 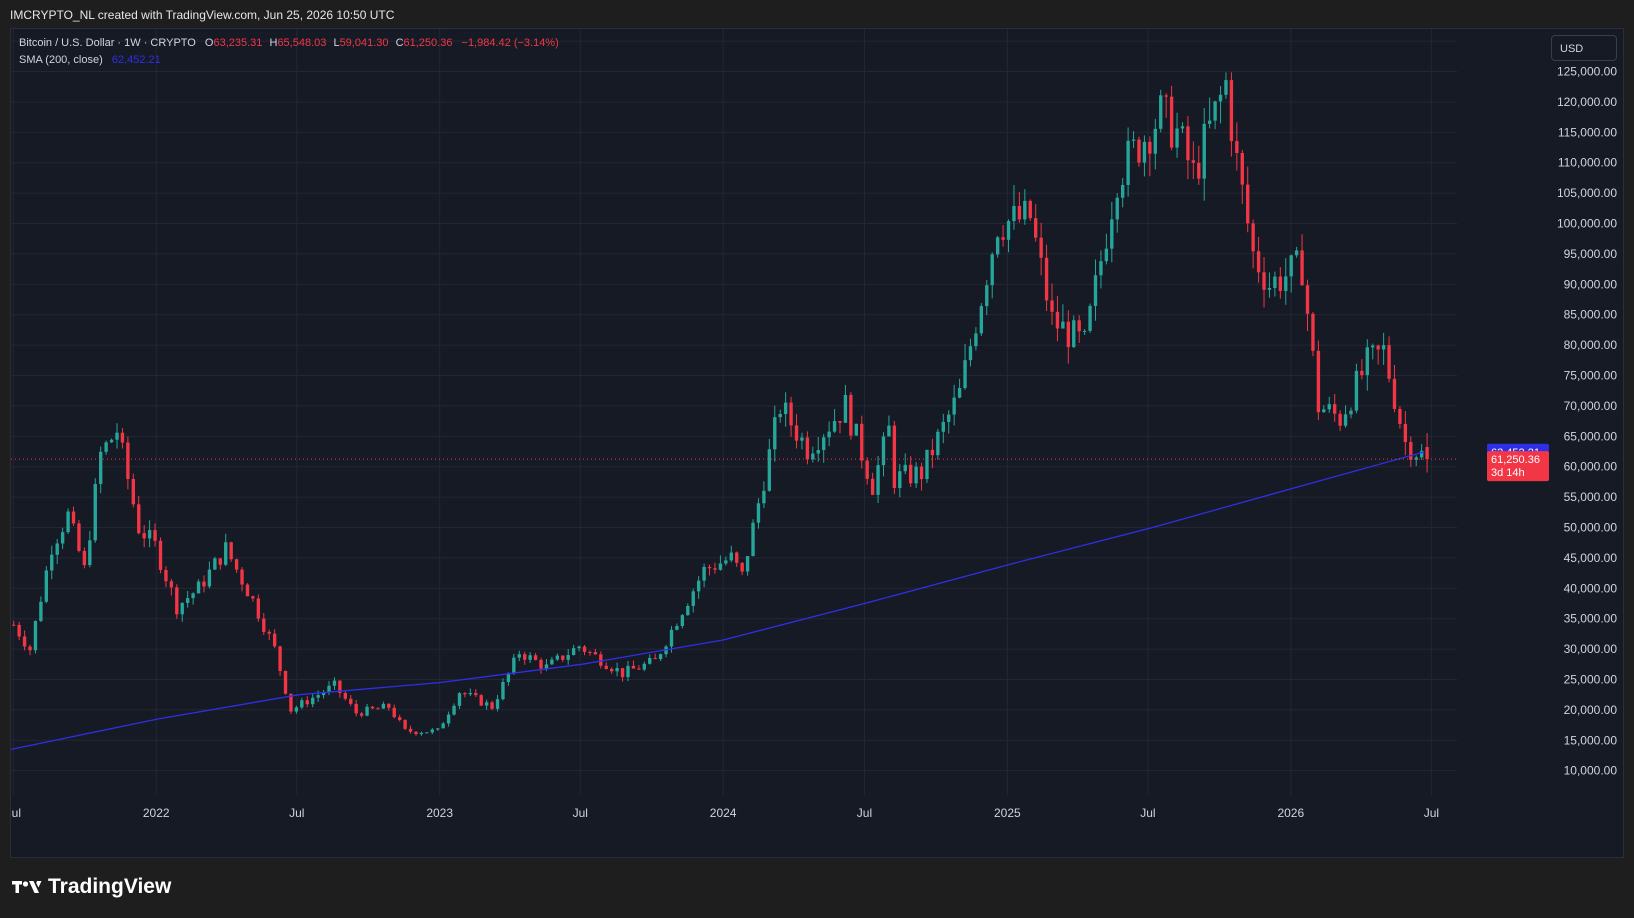 I want to click on sma-label: SMA (200, close), so click(x=61, y=60).